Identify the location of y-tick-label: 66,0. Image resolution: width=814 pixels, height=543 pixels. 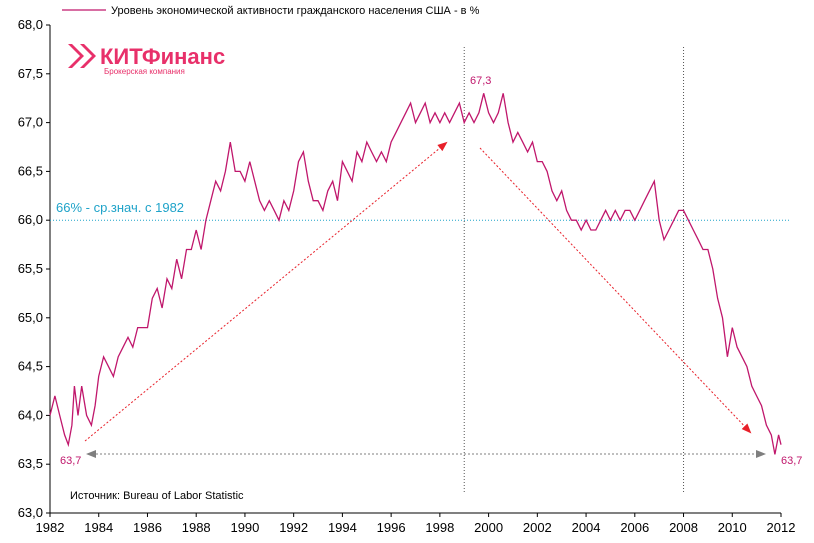
(30, 219).